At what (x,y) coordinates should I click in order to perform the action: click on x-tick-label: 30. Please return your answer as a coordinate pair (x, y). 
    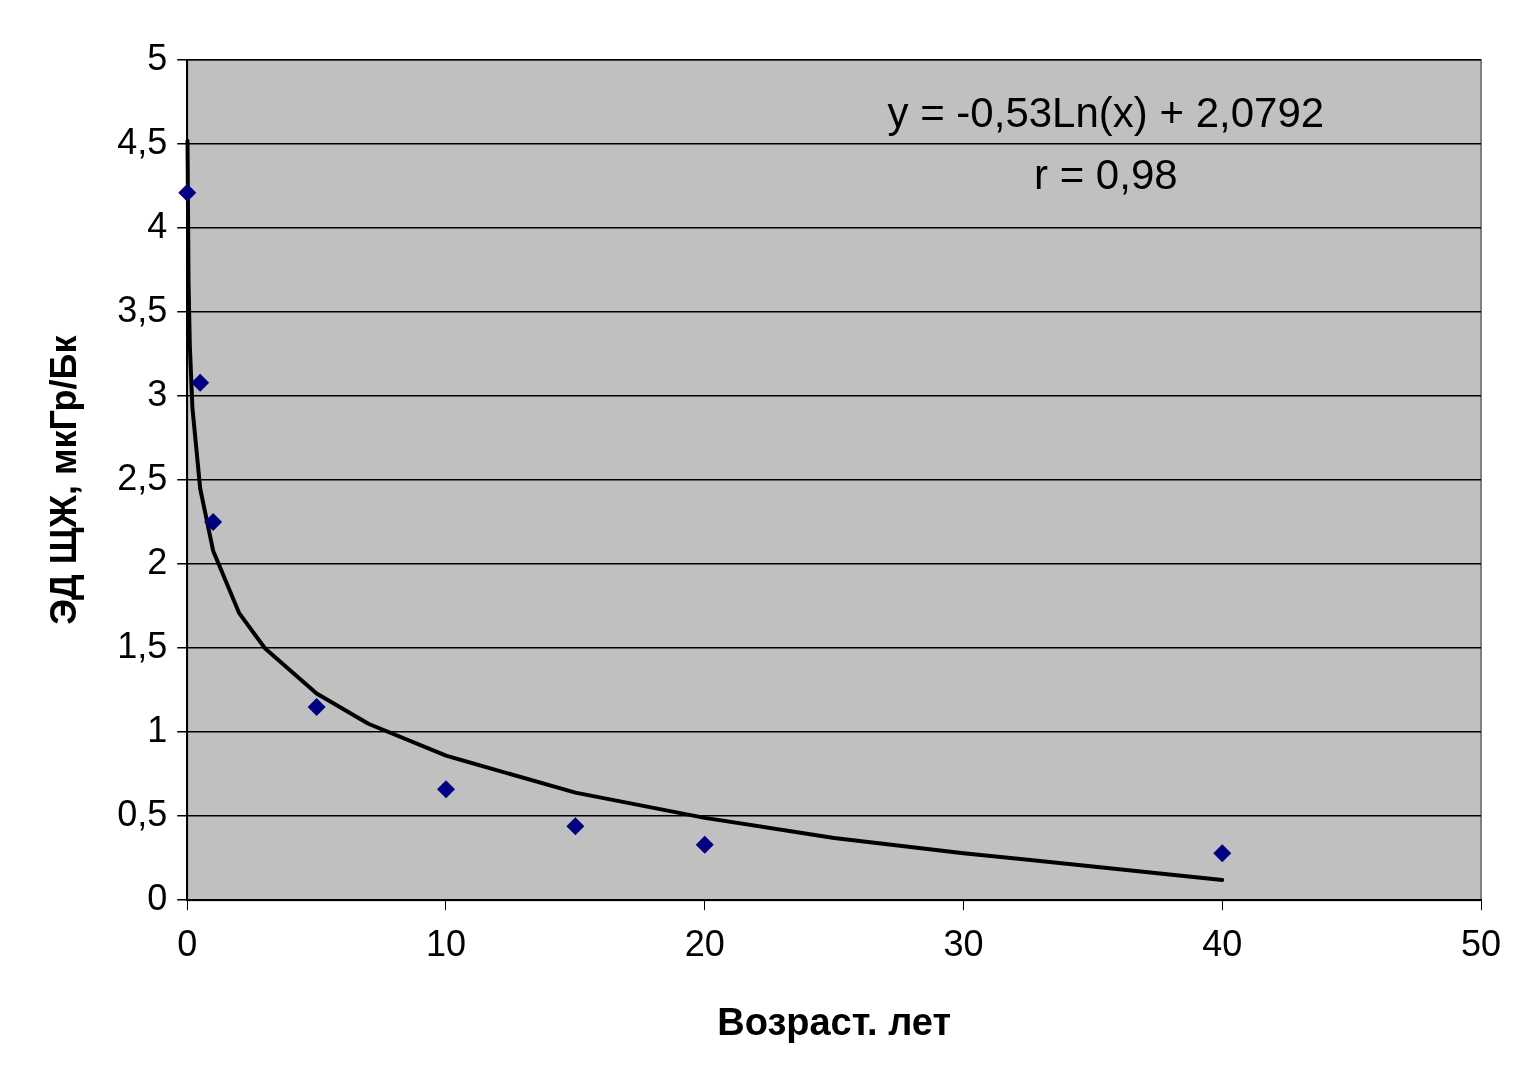
    Looking at the image, I should click on (963, 943).